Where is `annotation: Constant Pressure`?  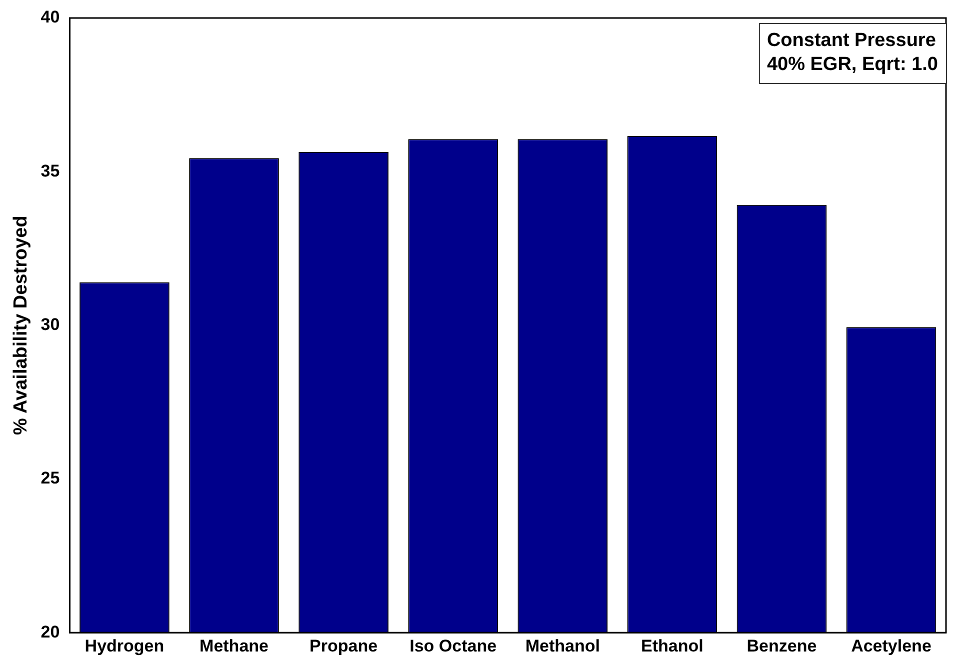 annotation: Constant Pressure is located at coordinates (851, 41).